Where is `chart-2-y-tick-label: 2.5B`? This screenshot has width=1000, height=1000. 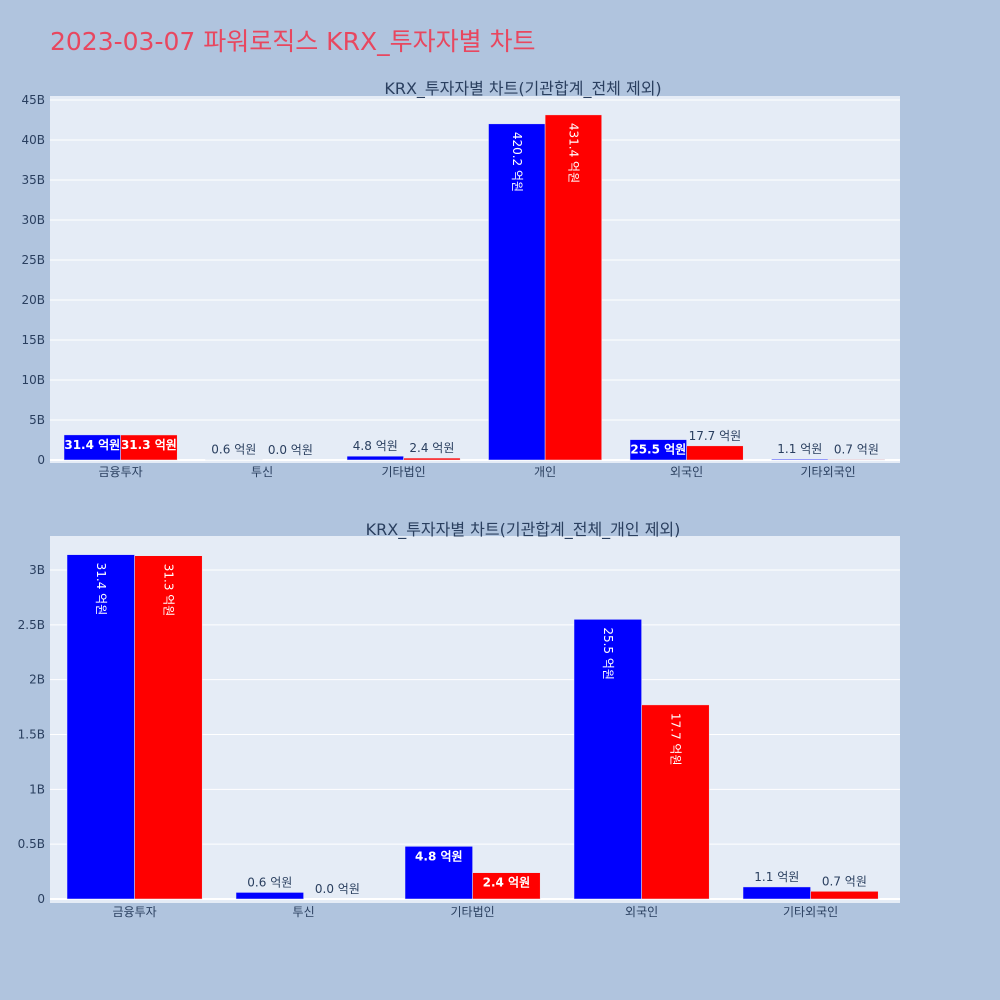 chart-2-y-tick-label: 2.5B is located at coordinates (31, 625).